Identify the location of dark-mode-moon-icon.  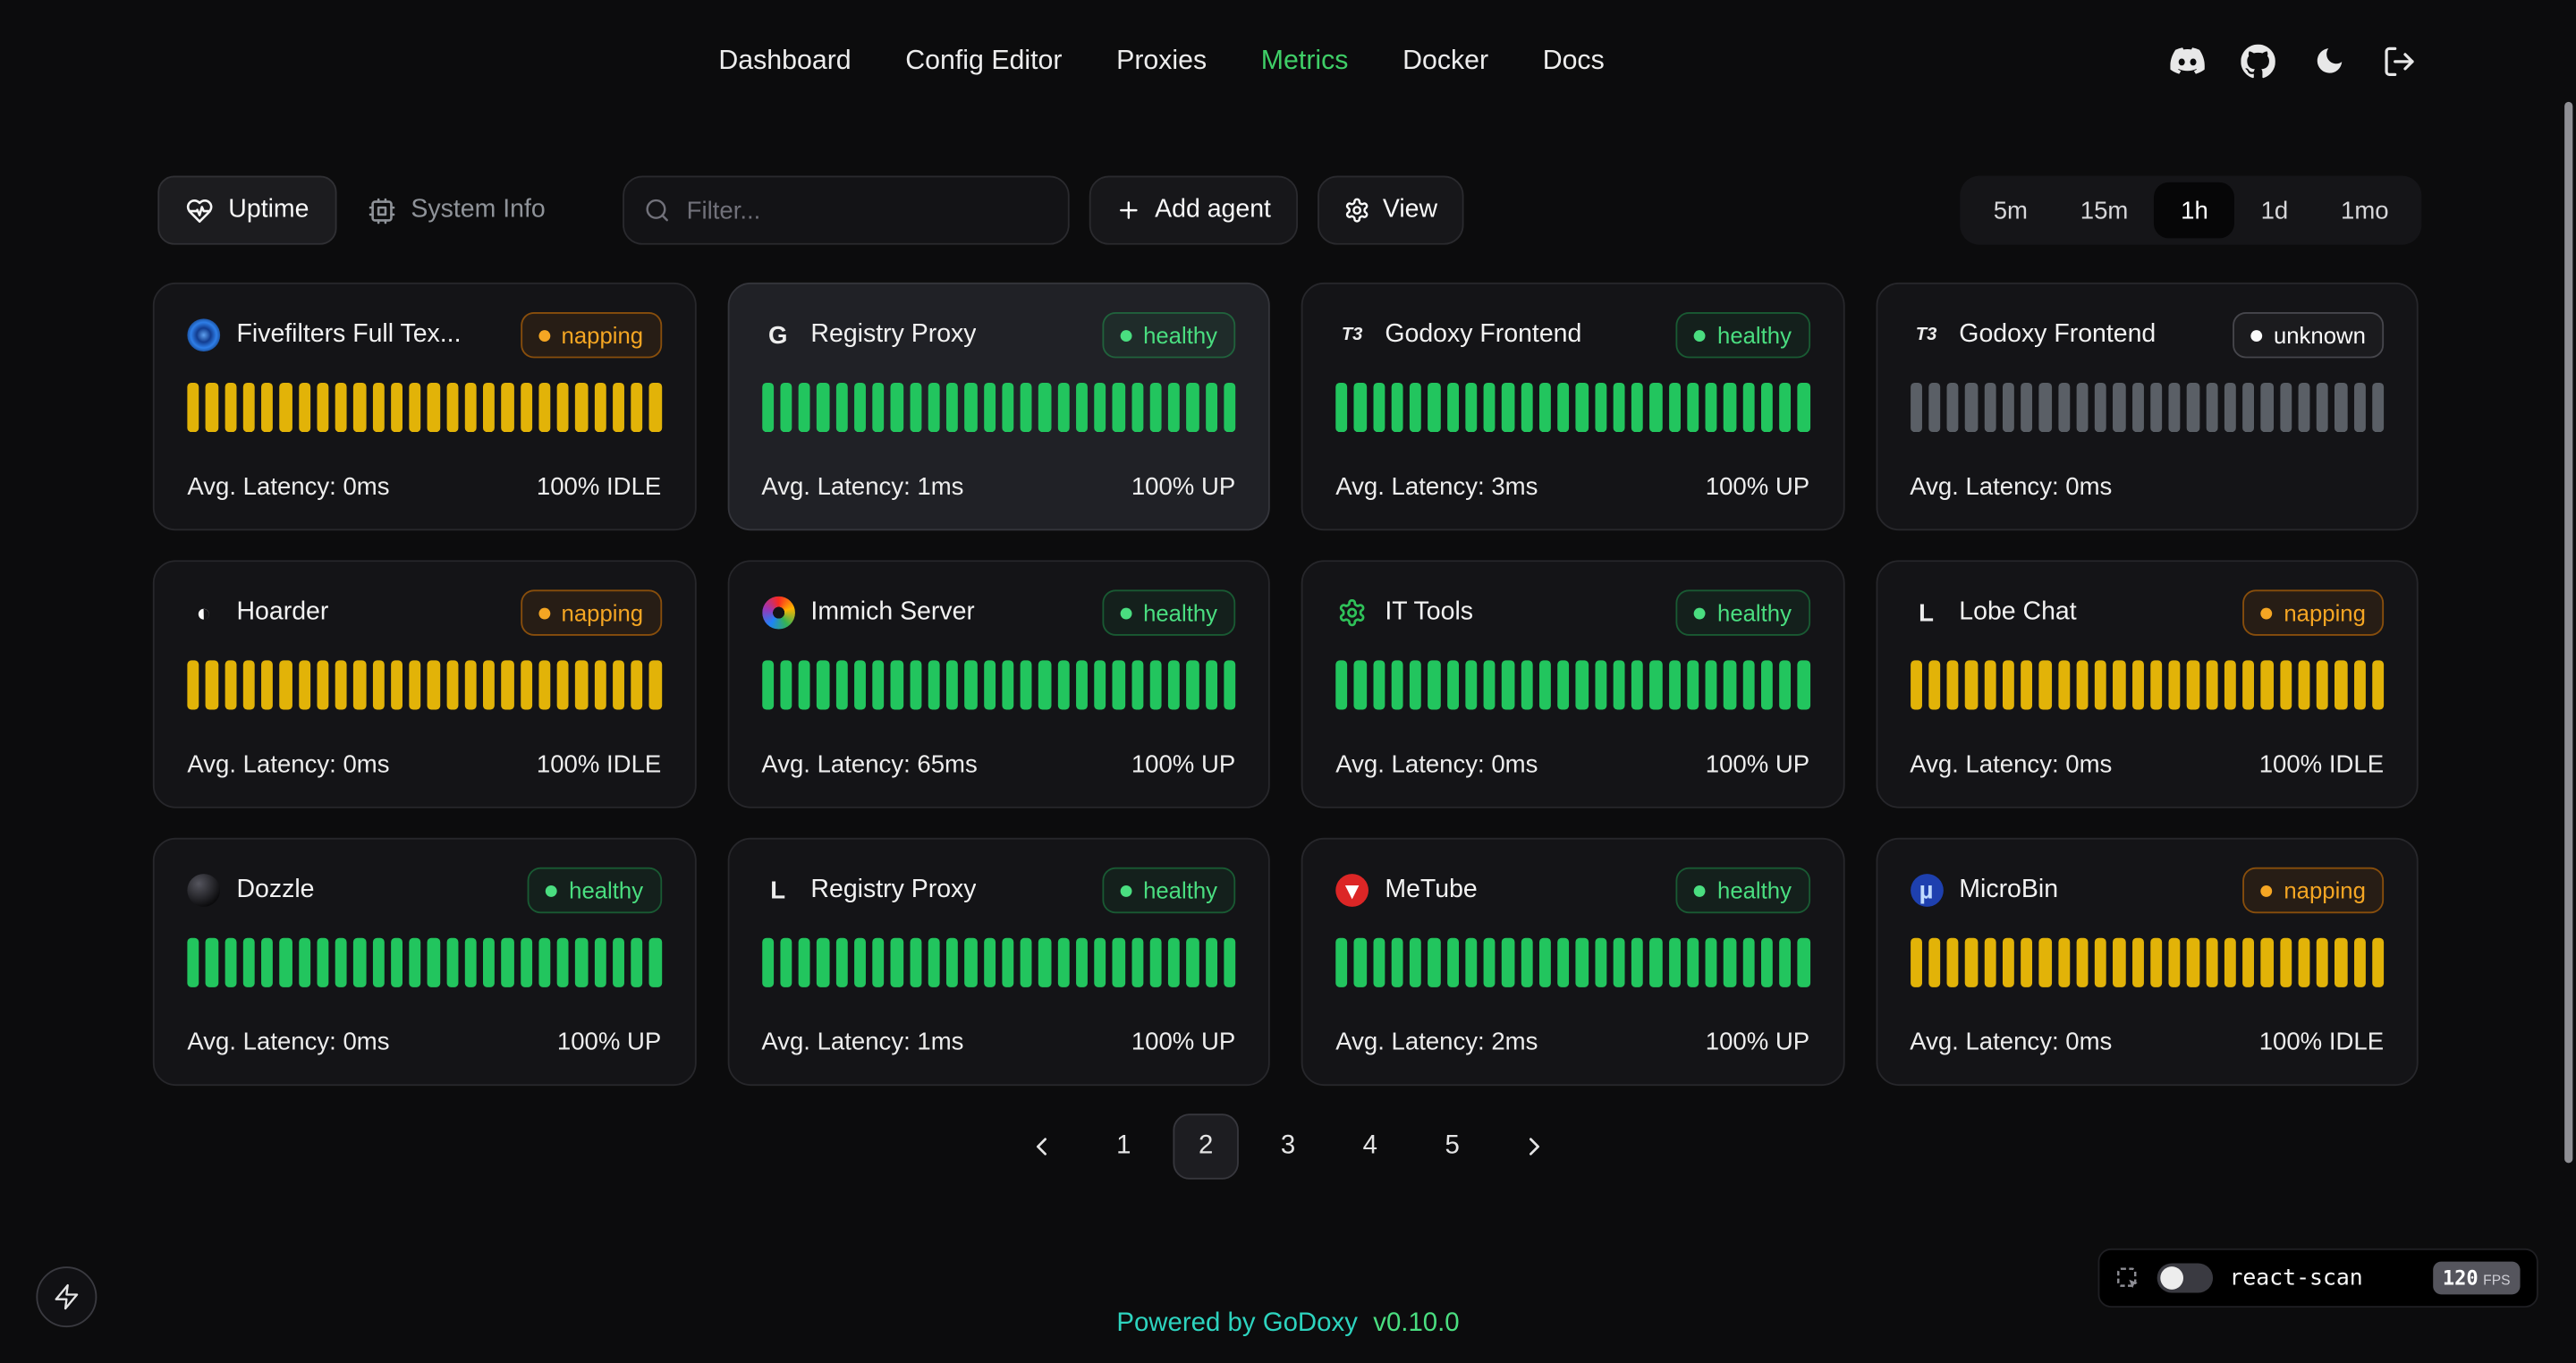
(2328, 62).